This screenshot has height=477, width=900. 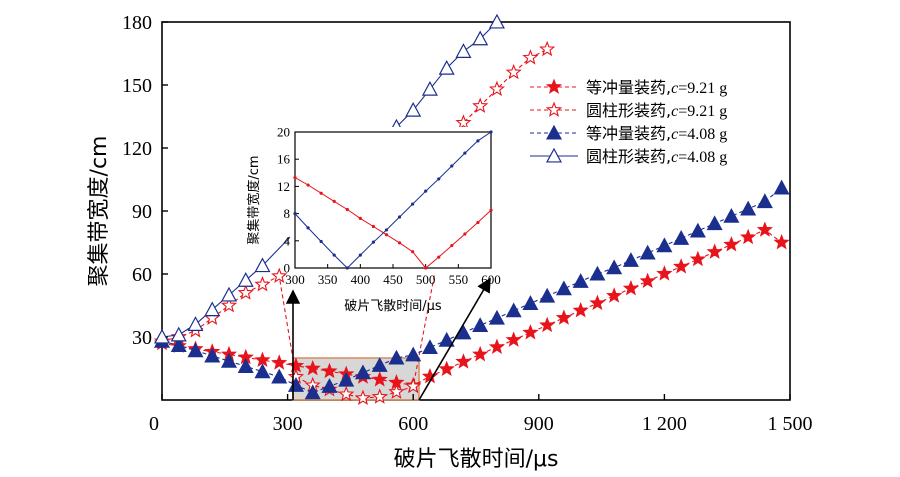 I want to click on inset-background, so click(x=393, y=200).